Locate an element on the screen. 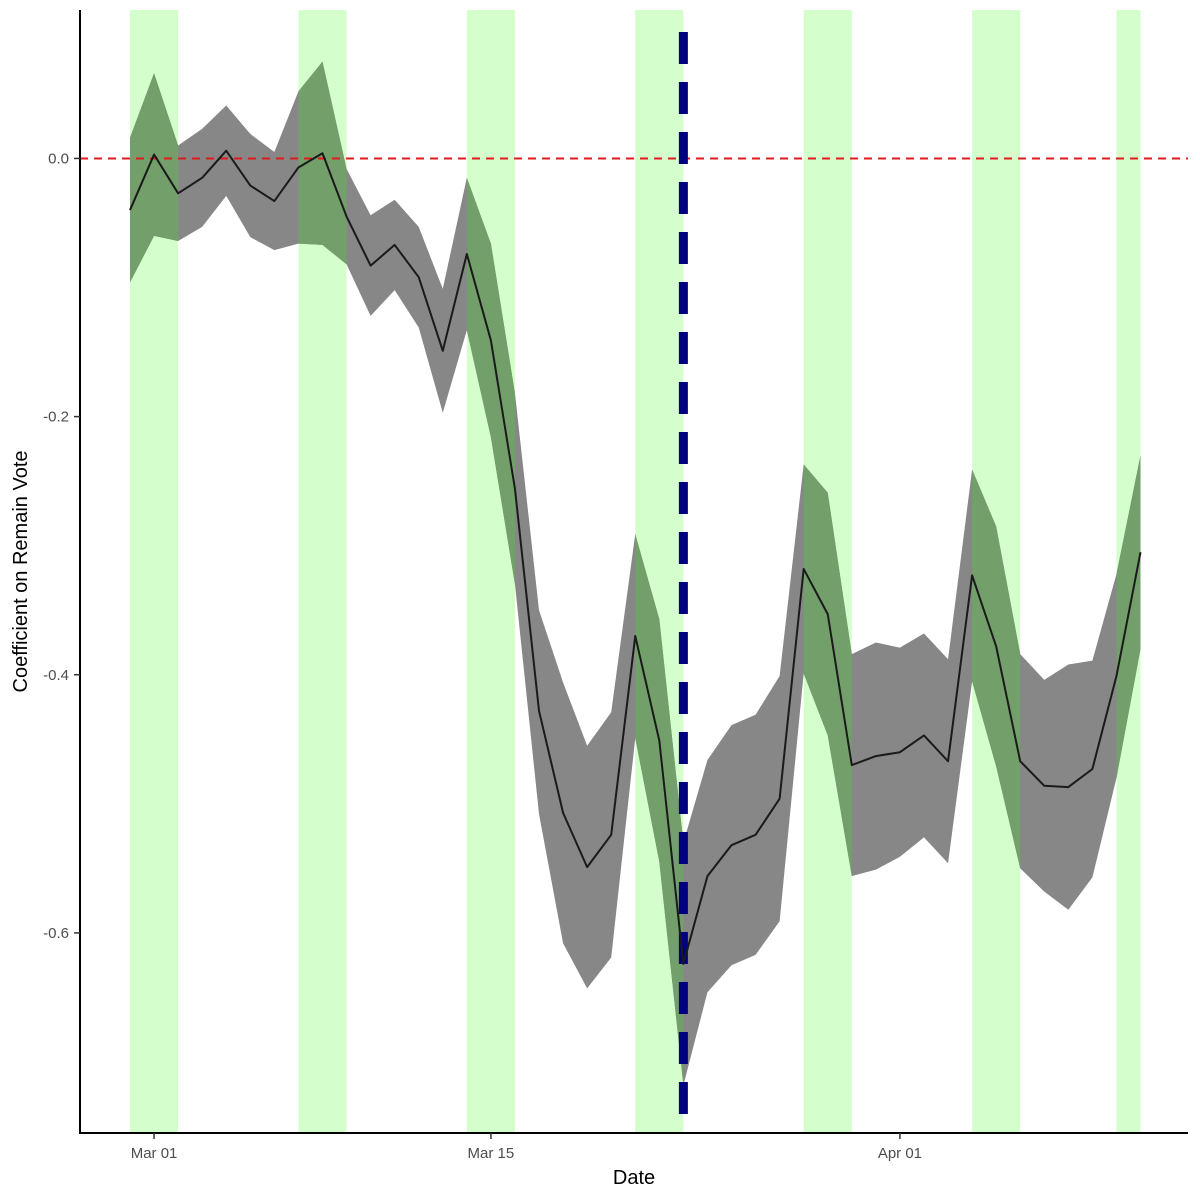  x-tick-label: Apr 01 is located at coordinates (900, 1153).